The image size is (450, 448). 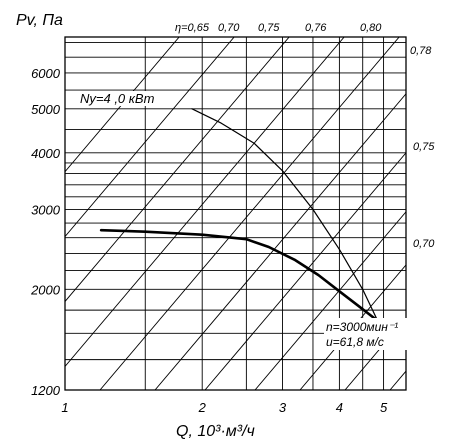 I want to click on y-tick-label: 3000, so click(x=46, y=209).